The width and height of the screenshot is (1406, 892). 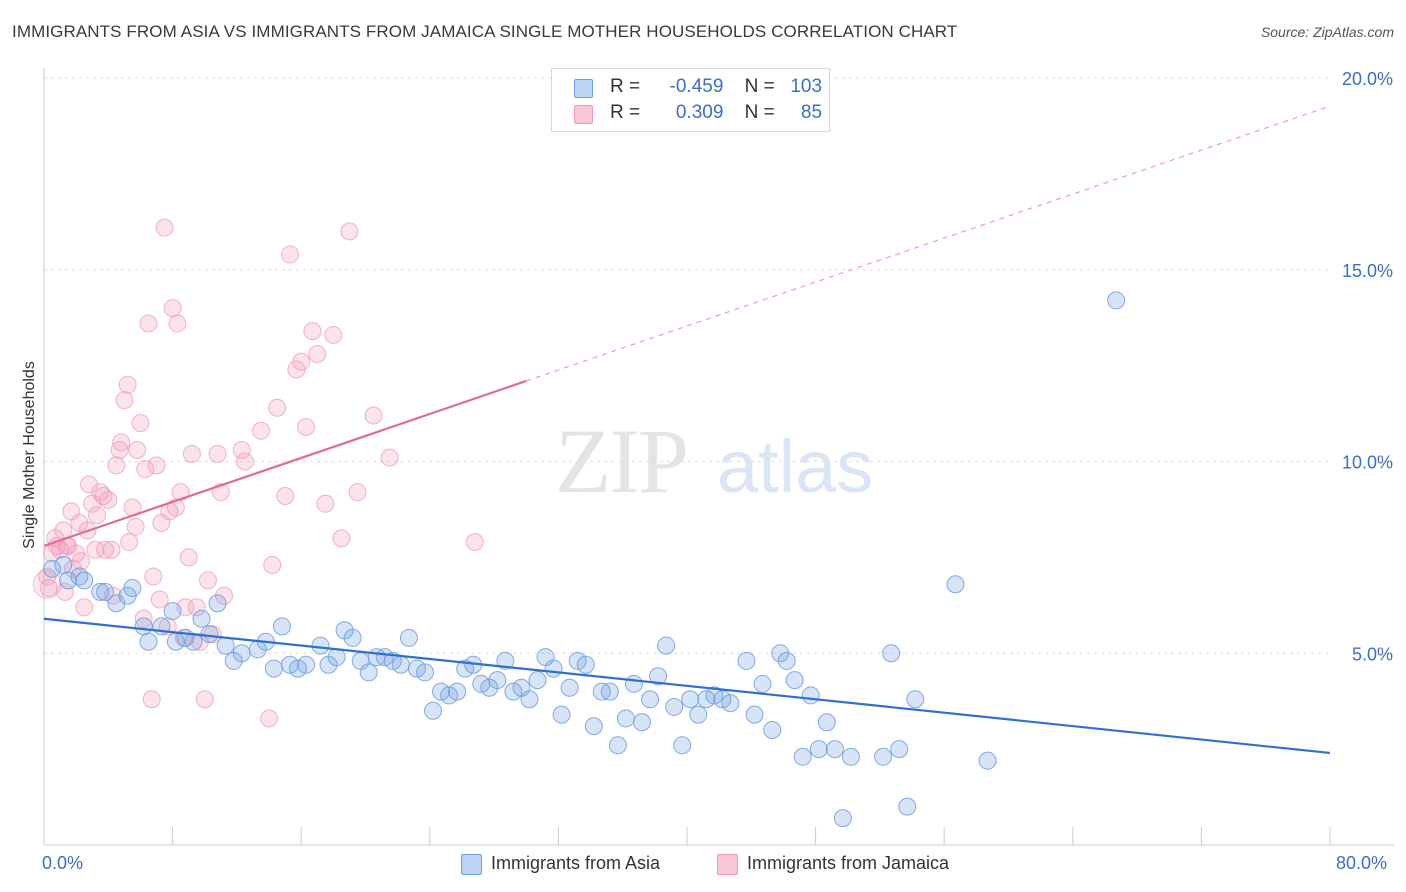 I want to click on n-value-jamaica: 85, so click(x=811, y=112).